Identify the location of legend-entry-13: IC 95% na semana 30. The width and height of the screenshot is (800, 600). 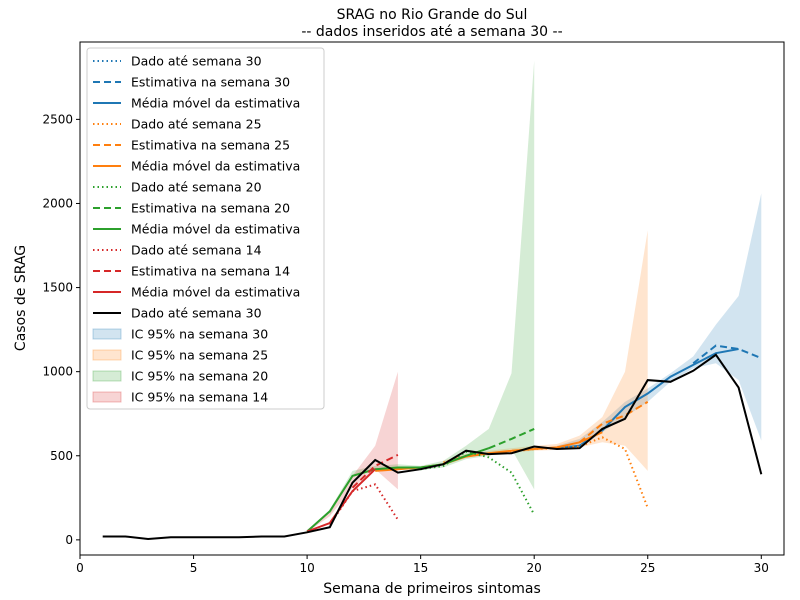
(199, 334).